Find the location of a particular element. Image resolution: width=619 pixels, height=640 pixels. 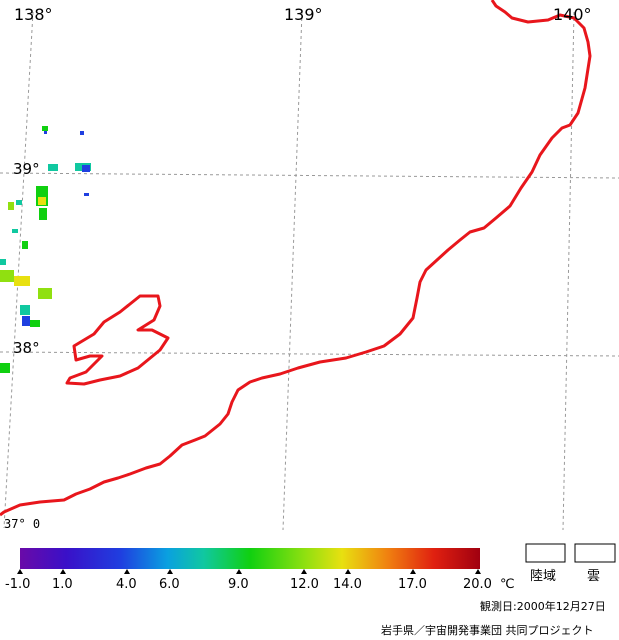

scale-label: 9.0 is located at coordinates (238, 584).